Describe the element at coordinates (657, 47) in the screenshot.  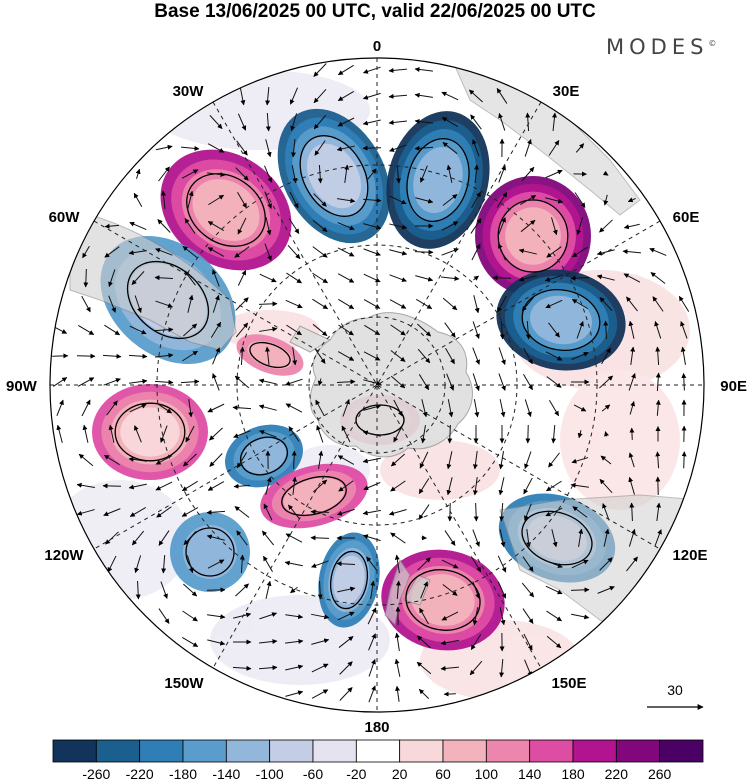
I see `brand-text: MODES` at that location.